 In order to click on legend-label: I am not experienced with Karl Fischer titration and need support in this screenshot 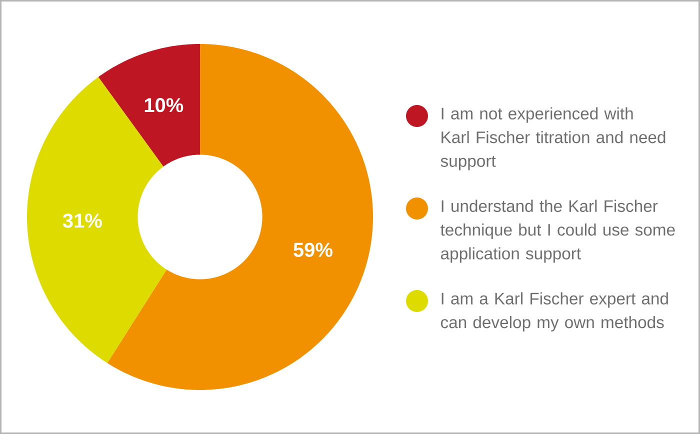, I will do `click(553, 138)`.